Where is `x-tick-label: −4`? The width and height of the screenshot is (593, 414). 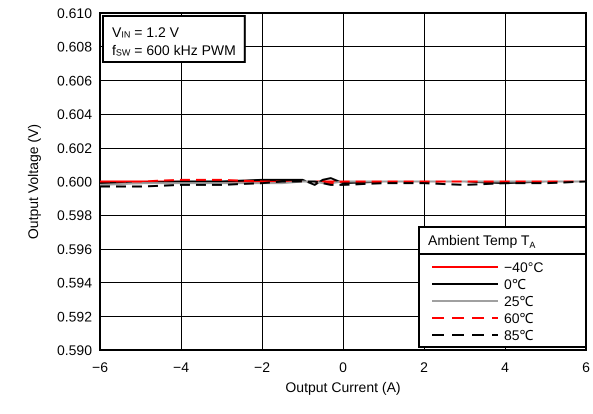 x-tick-label: −4 is located at coordinates (181, 367).